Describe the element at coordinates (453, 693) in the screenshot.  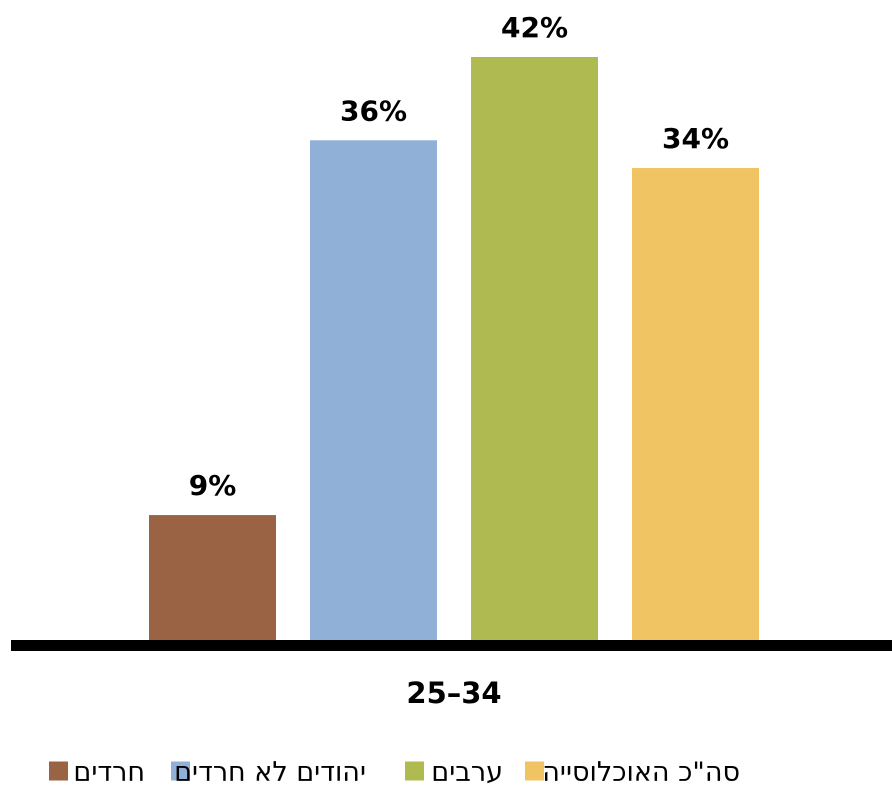
I see `category-label: 25–34` at that location.